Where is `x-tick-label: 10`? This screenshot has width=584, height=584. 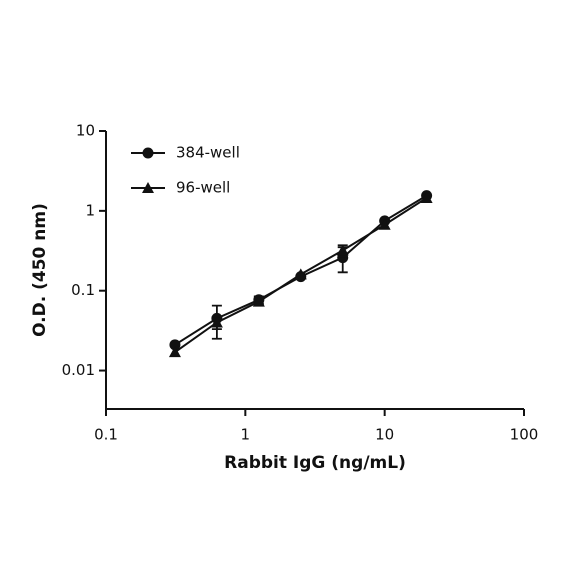 x-tick-label: 10 is located at coordinates (384, 435).